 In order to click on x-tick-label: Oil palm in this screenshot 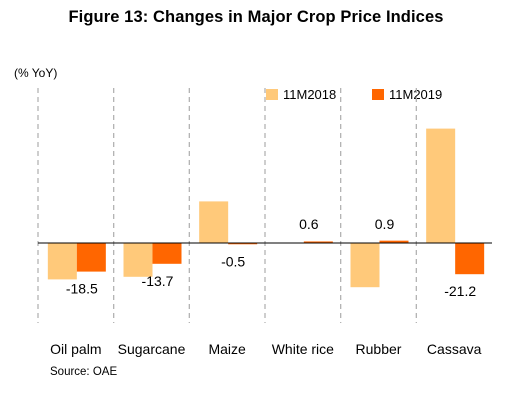, I will do `click(75, 349)`.